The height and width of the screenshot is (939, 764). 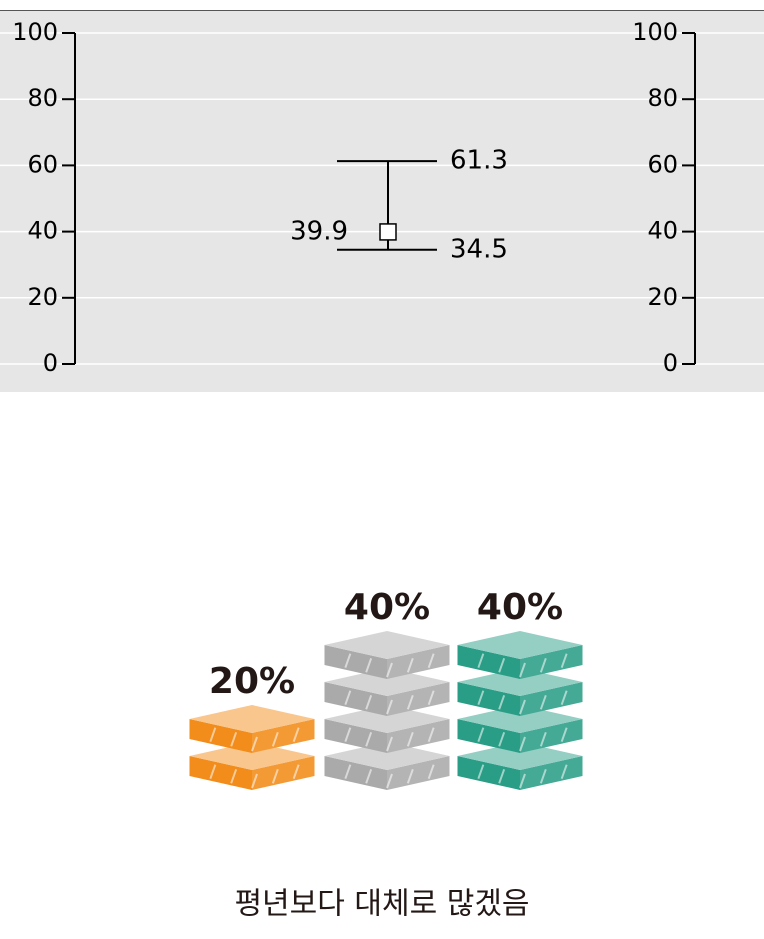 I want to click on value-label: 20%, so click(x=252, y=681).